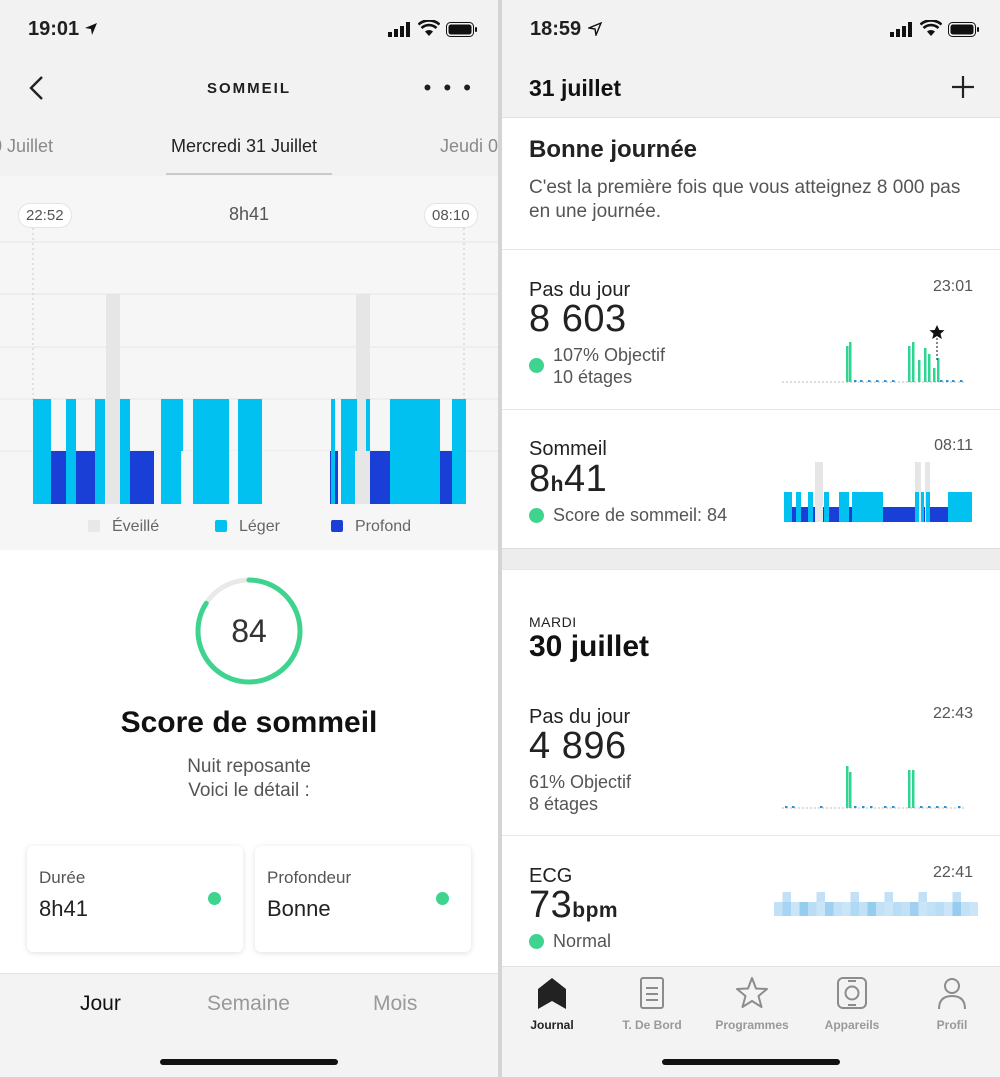 This screenshot has height=1077, width=1000. What do you see at coordinates (552, 1003) in the screenshot?
I see `tab-journal: Journal` at bounding box center [552, 1003].